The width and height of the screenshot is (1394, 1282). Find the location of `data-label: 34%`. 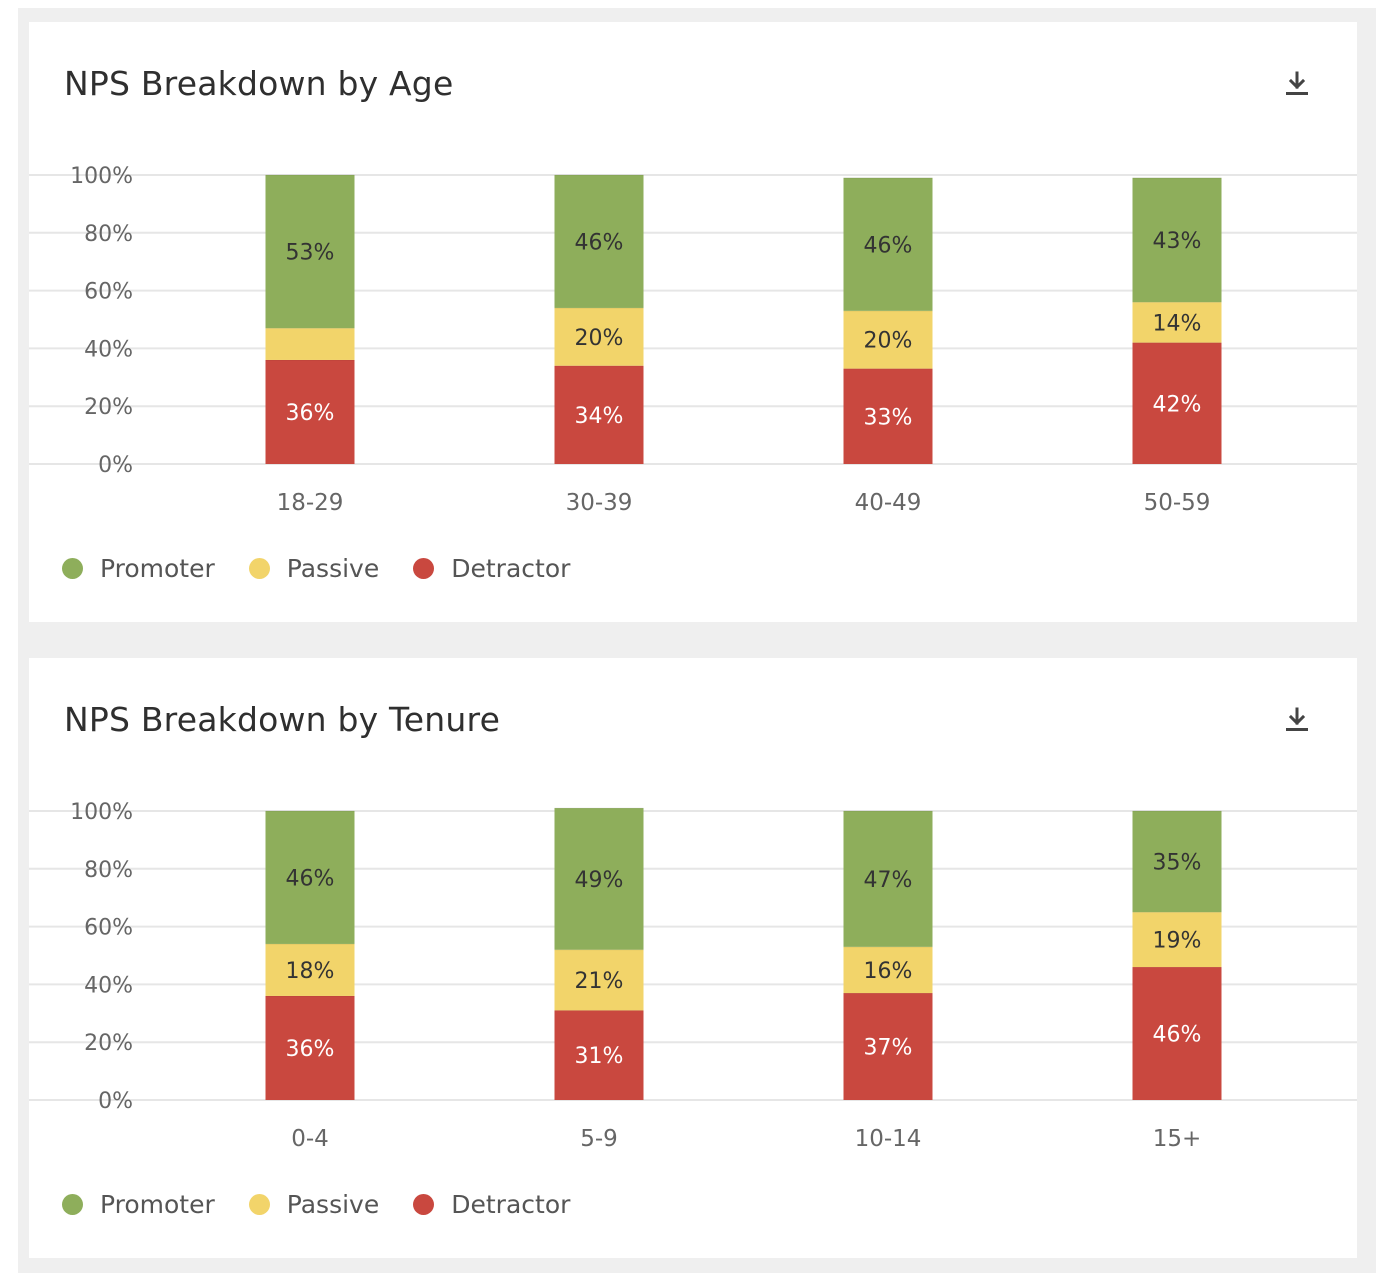

data-label: 34% is located at coordinates (599, 416).